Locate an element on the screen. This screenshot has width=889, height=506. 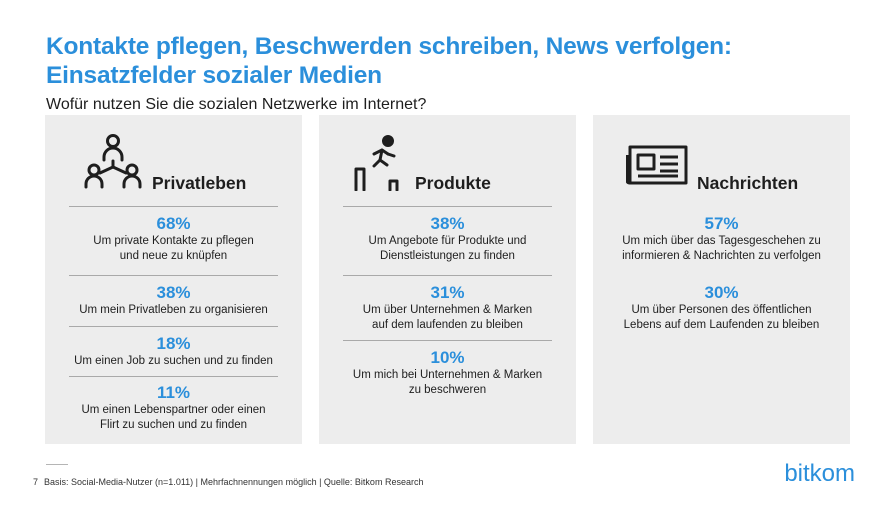
data-label: 11% is located at coordinates (173, 392).